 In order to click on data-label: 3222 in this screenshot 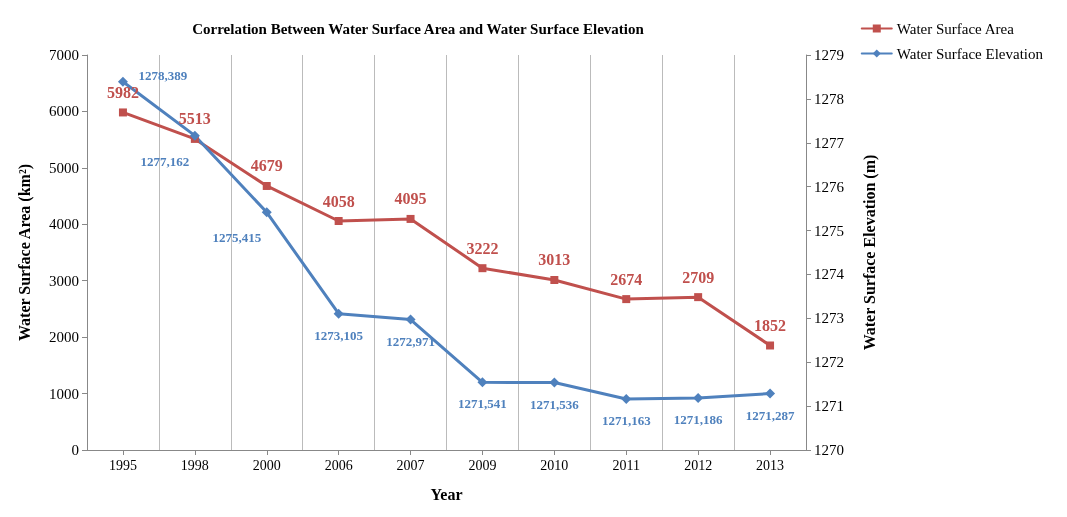, I will do `click(482, 248)`.